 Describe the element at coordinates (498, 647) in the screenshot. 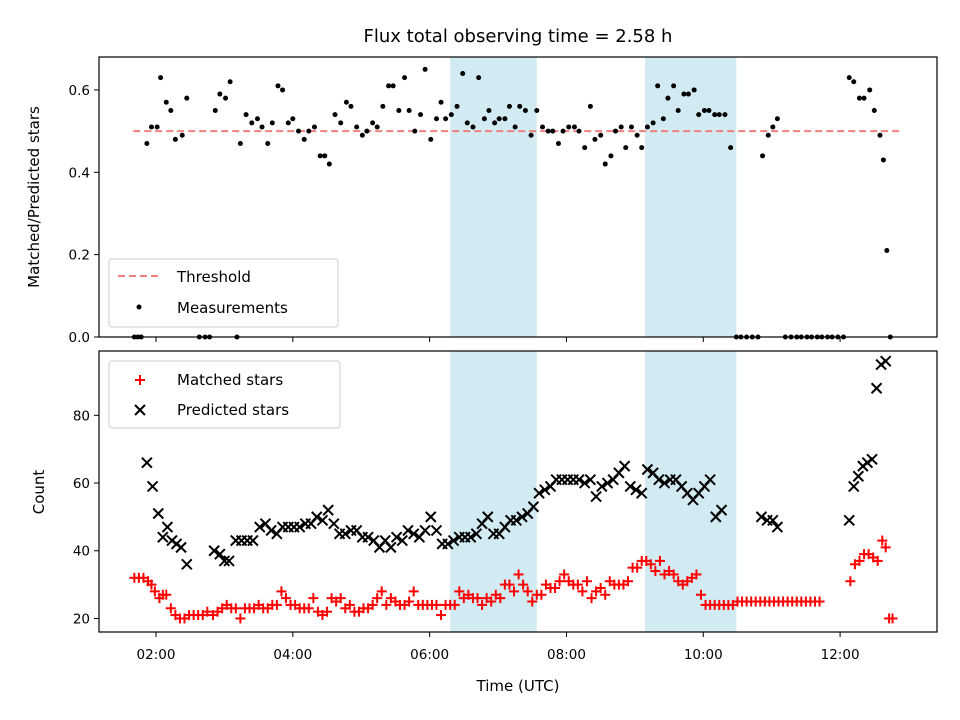

I see `bottom-x-ticks: 02:00 04:00 06:00 08:00 10:00 12:00` at that location.